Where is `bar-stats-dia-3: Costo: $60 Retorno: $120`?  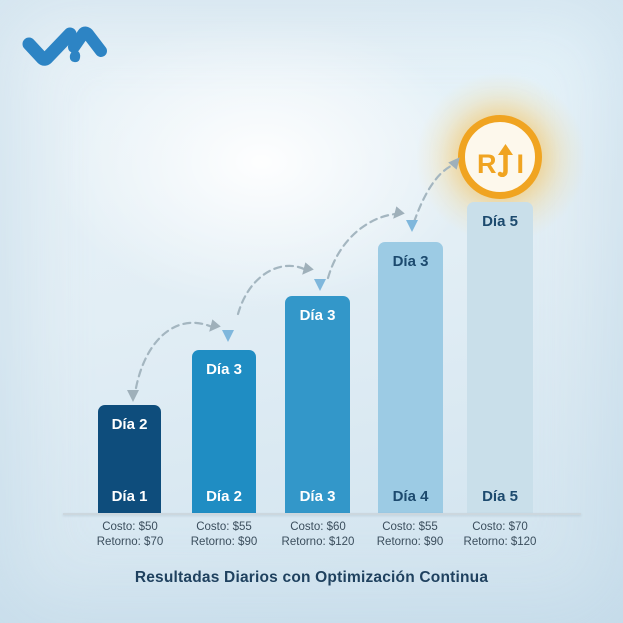
bar-stats-dia-3: Costo: $60 Retorno: $120 is located at coordinates (318, 535).